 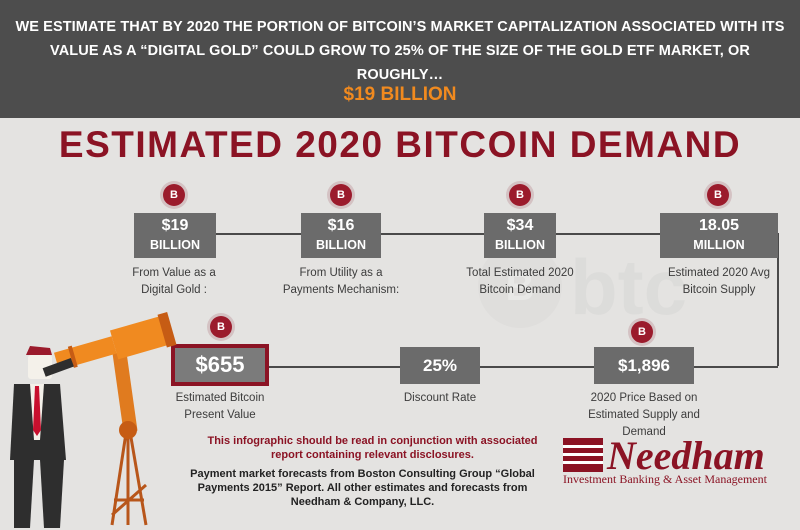 What do you see at coordinates (520, 235) in the screenshot?
I see `metric-box: $34 BILLION` at bounding box center [520, 235].